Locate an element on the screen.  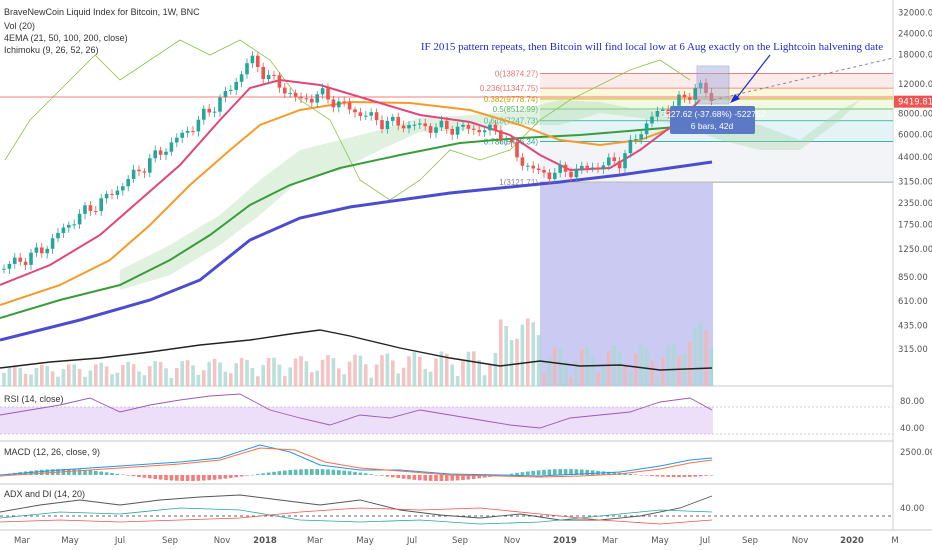
price-tick: 24000.00 is located at coordinates (915, 35).